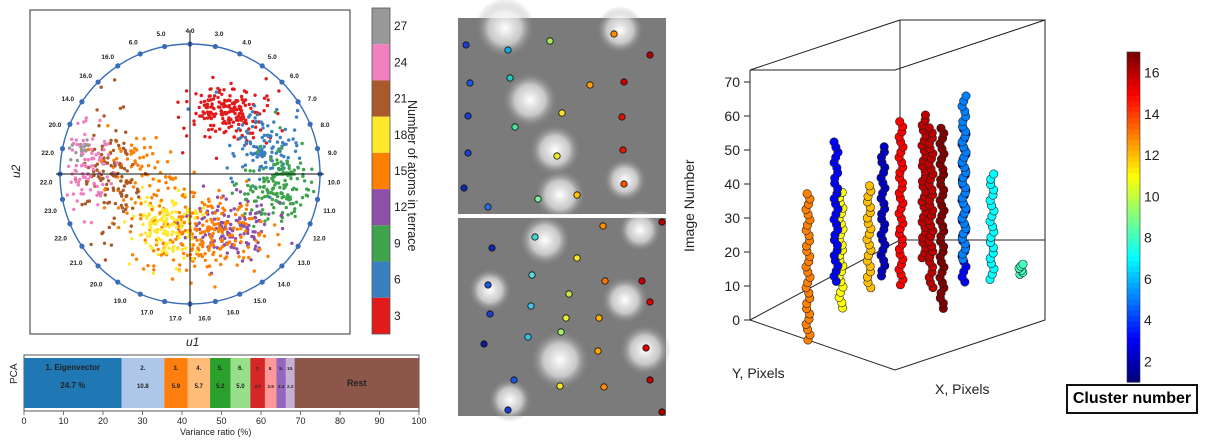  What do you see at coordinates (103, 421) in the screenshot?
I see `pca-tick-label: 20` at bounding box center [103, 421].